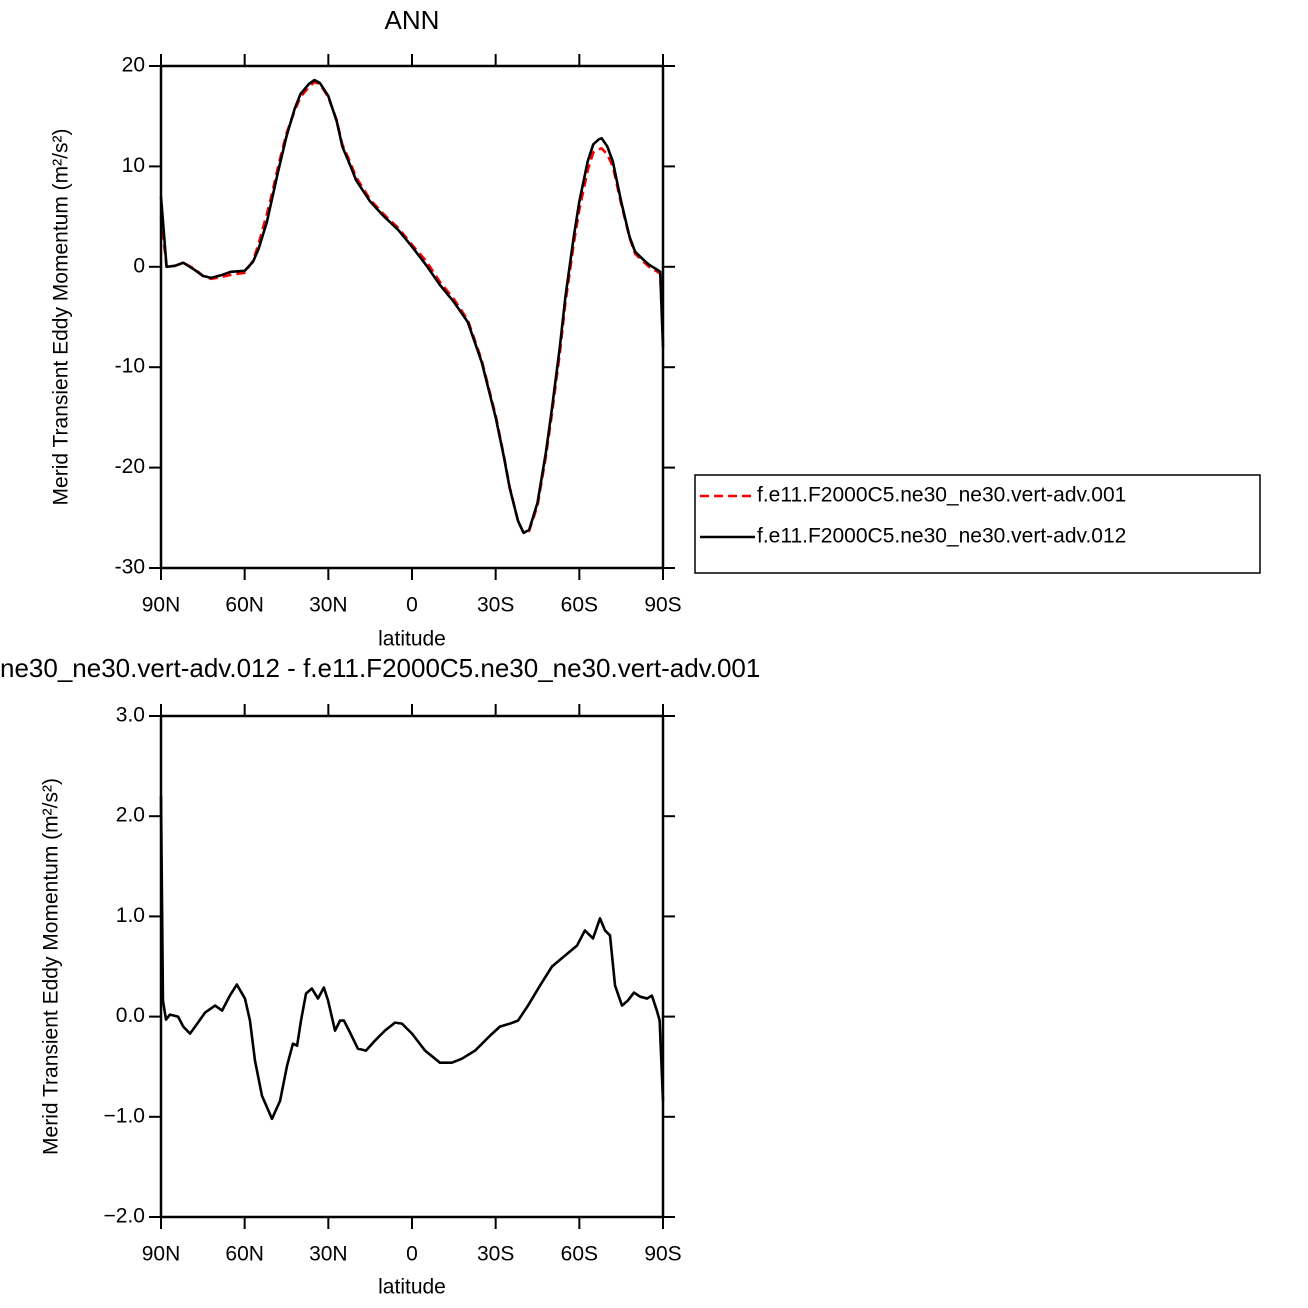  What do you see at coordinates (941, 495) in the screenshot?
I see `legend-label: f.e11.F2000C5.ne30_ne30.vert-adv.001` at bounding box center [941, 495].